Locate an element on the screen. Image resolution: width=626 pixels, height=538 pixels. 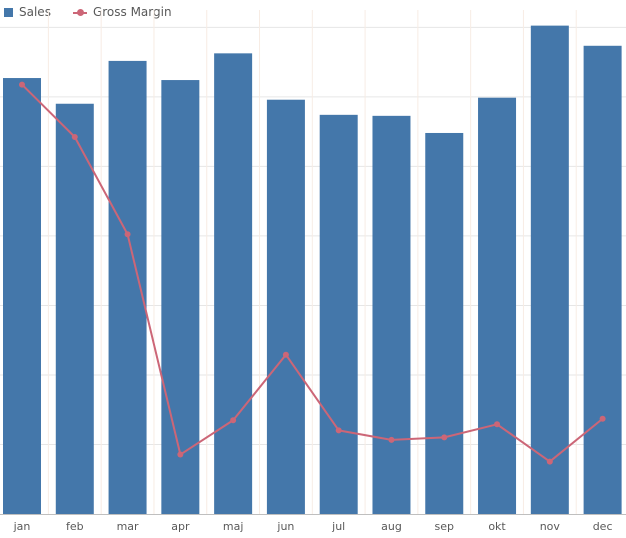
gross-margin-point-apr is located at coordinates (180, 454).